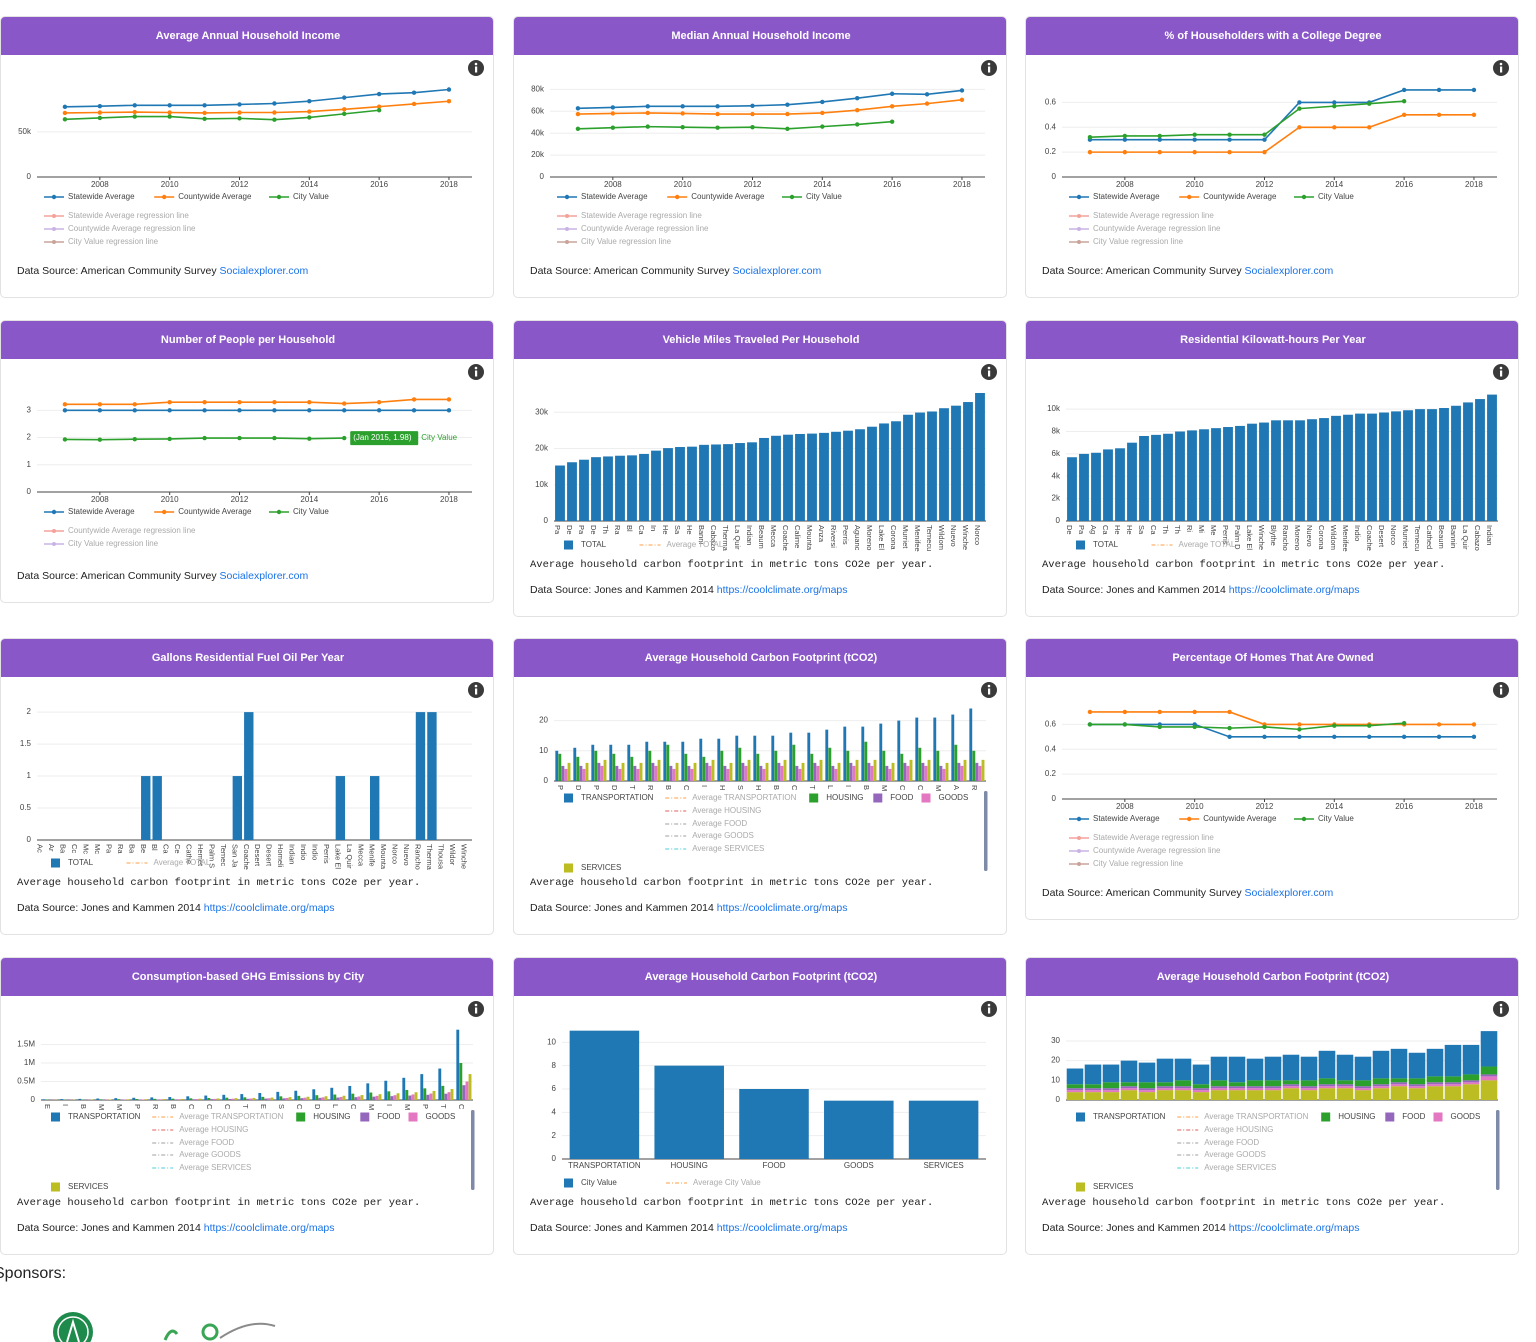 This screenshot has width=1536, height=1342. Describe the element at coordinates (630, 271) in the screenshot. I see `source-text: Data Source: American Community Survey` at that location.